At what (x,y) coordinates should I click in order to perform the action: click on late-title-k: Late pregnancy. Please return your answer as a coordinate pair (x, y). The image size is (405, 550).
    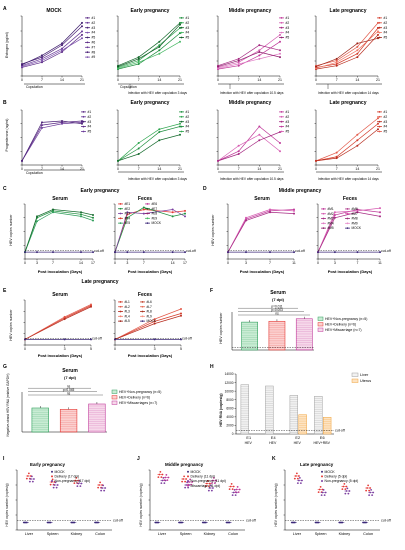
    Looking at the image, I should click on (317, 464).